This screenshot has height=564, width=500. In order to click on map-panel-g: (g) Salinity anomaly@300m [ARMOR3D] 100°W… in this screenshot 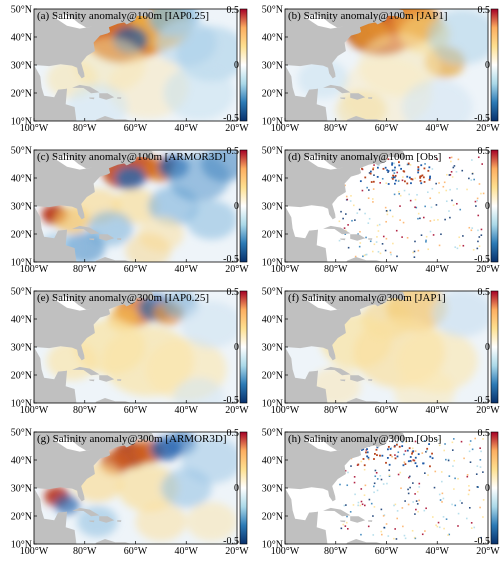, I will do `click(130, 493)`.